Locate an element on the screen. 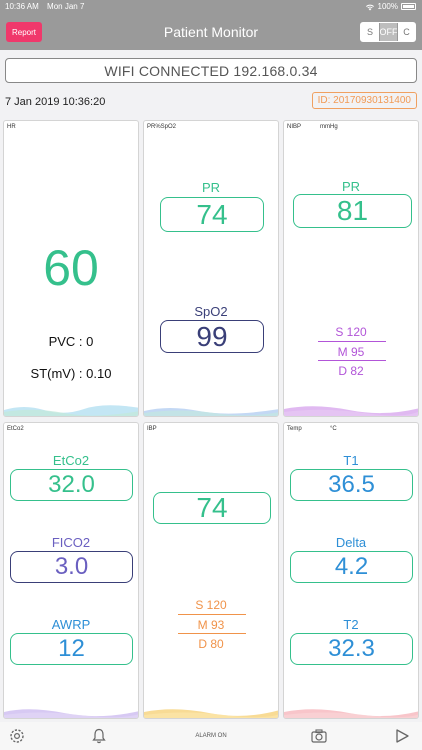 The width and height of the screenshot is (422, 750). delta-label: Delta is located at coordinates (351, 542).